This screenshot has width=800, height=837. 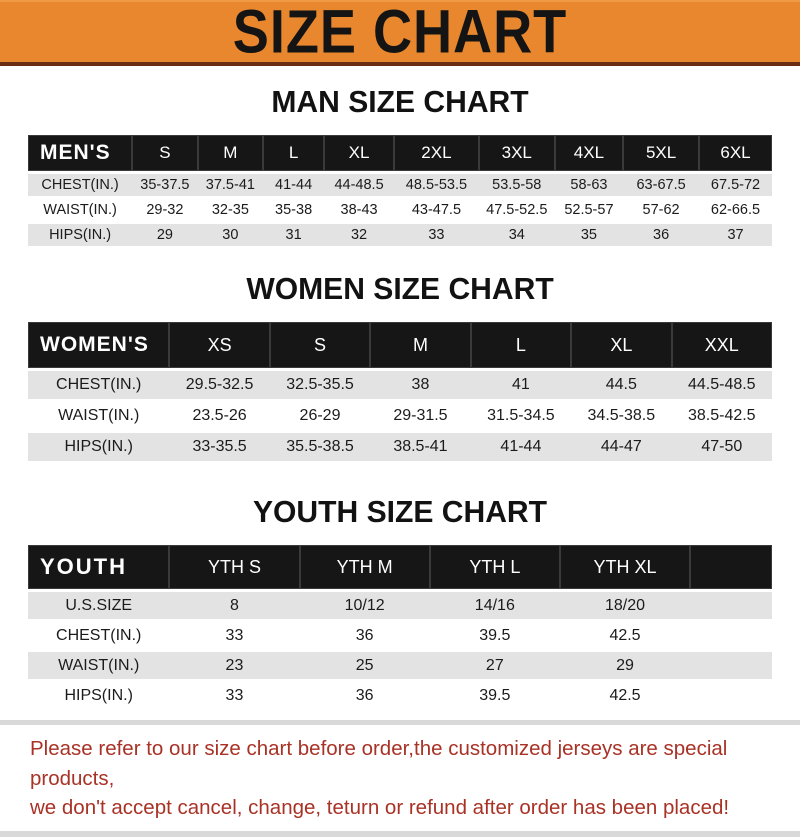 What do you see at coordinates (294, 210) in the screenshot?
I see `size-cell: 35-38` at bounding box center [294, 210].